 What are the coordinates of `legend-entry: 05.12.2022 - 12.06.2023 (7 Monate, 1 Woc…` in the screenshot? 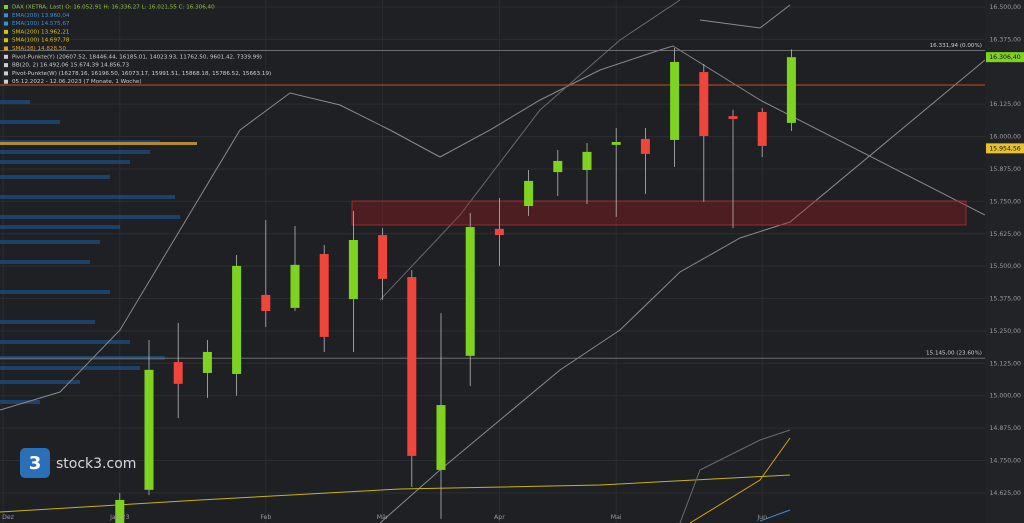 It's located at (77, 82).